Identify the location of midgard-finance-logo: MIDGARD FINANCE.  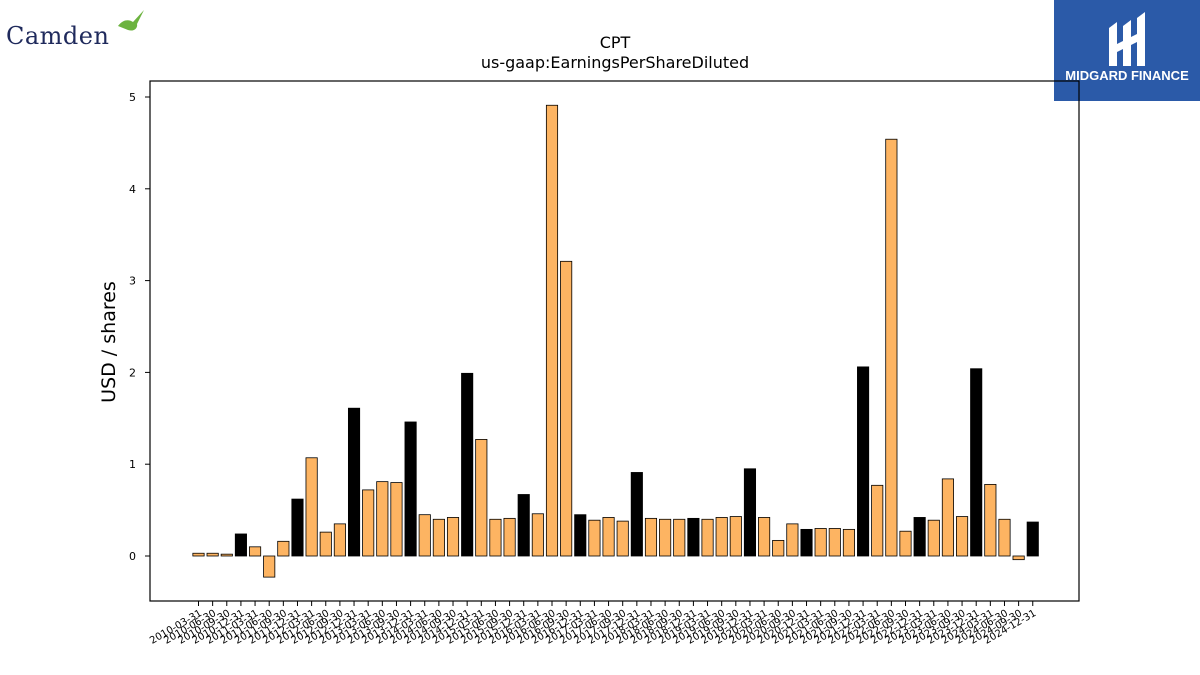
(1127, 50).